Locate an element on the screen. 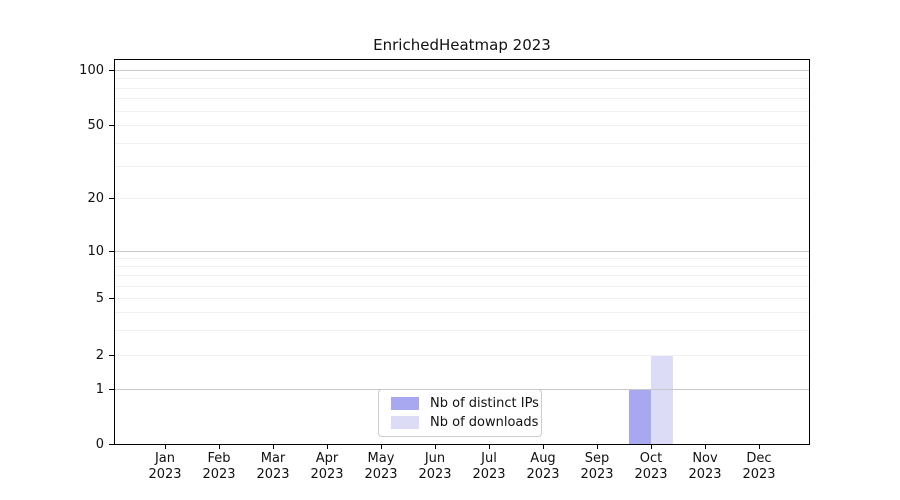 This screenshot has height=500, width=900. y-tick-label: 20 is located at coordinates (95, 198).